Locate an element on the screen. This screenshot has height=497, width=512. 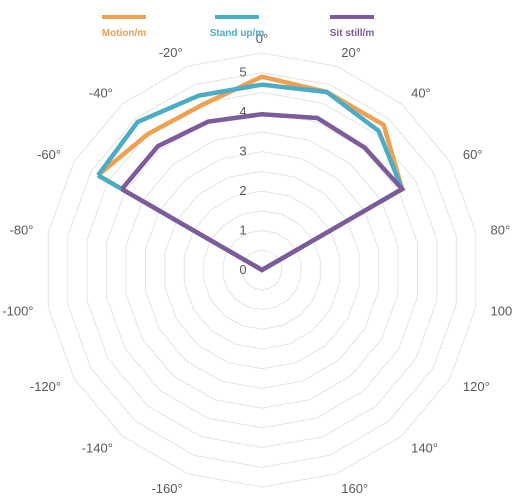
angle-tick-label: 180° is located at coordinates (262, 496).